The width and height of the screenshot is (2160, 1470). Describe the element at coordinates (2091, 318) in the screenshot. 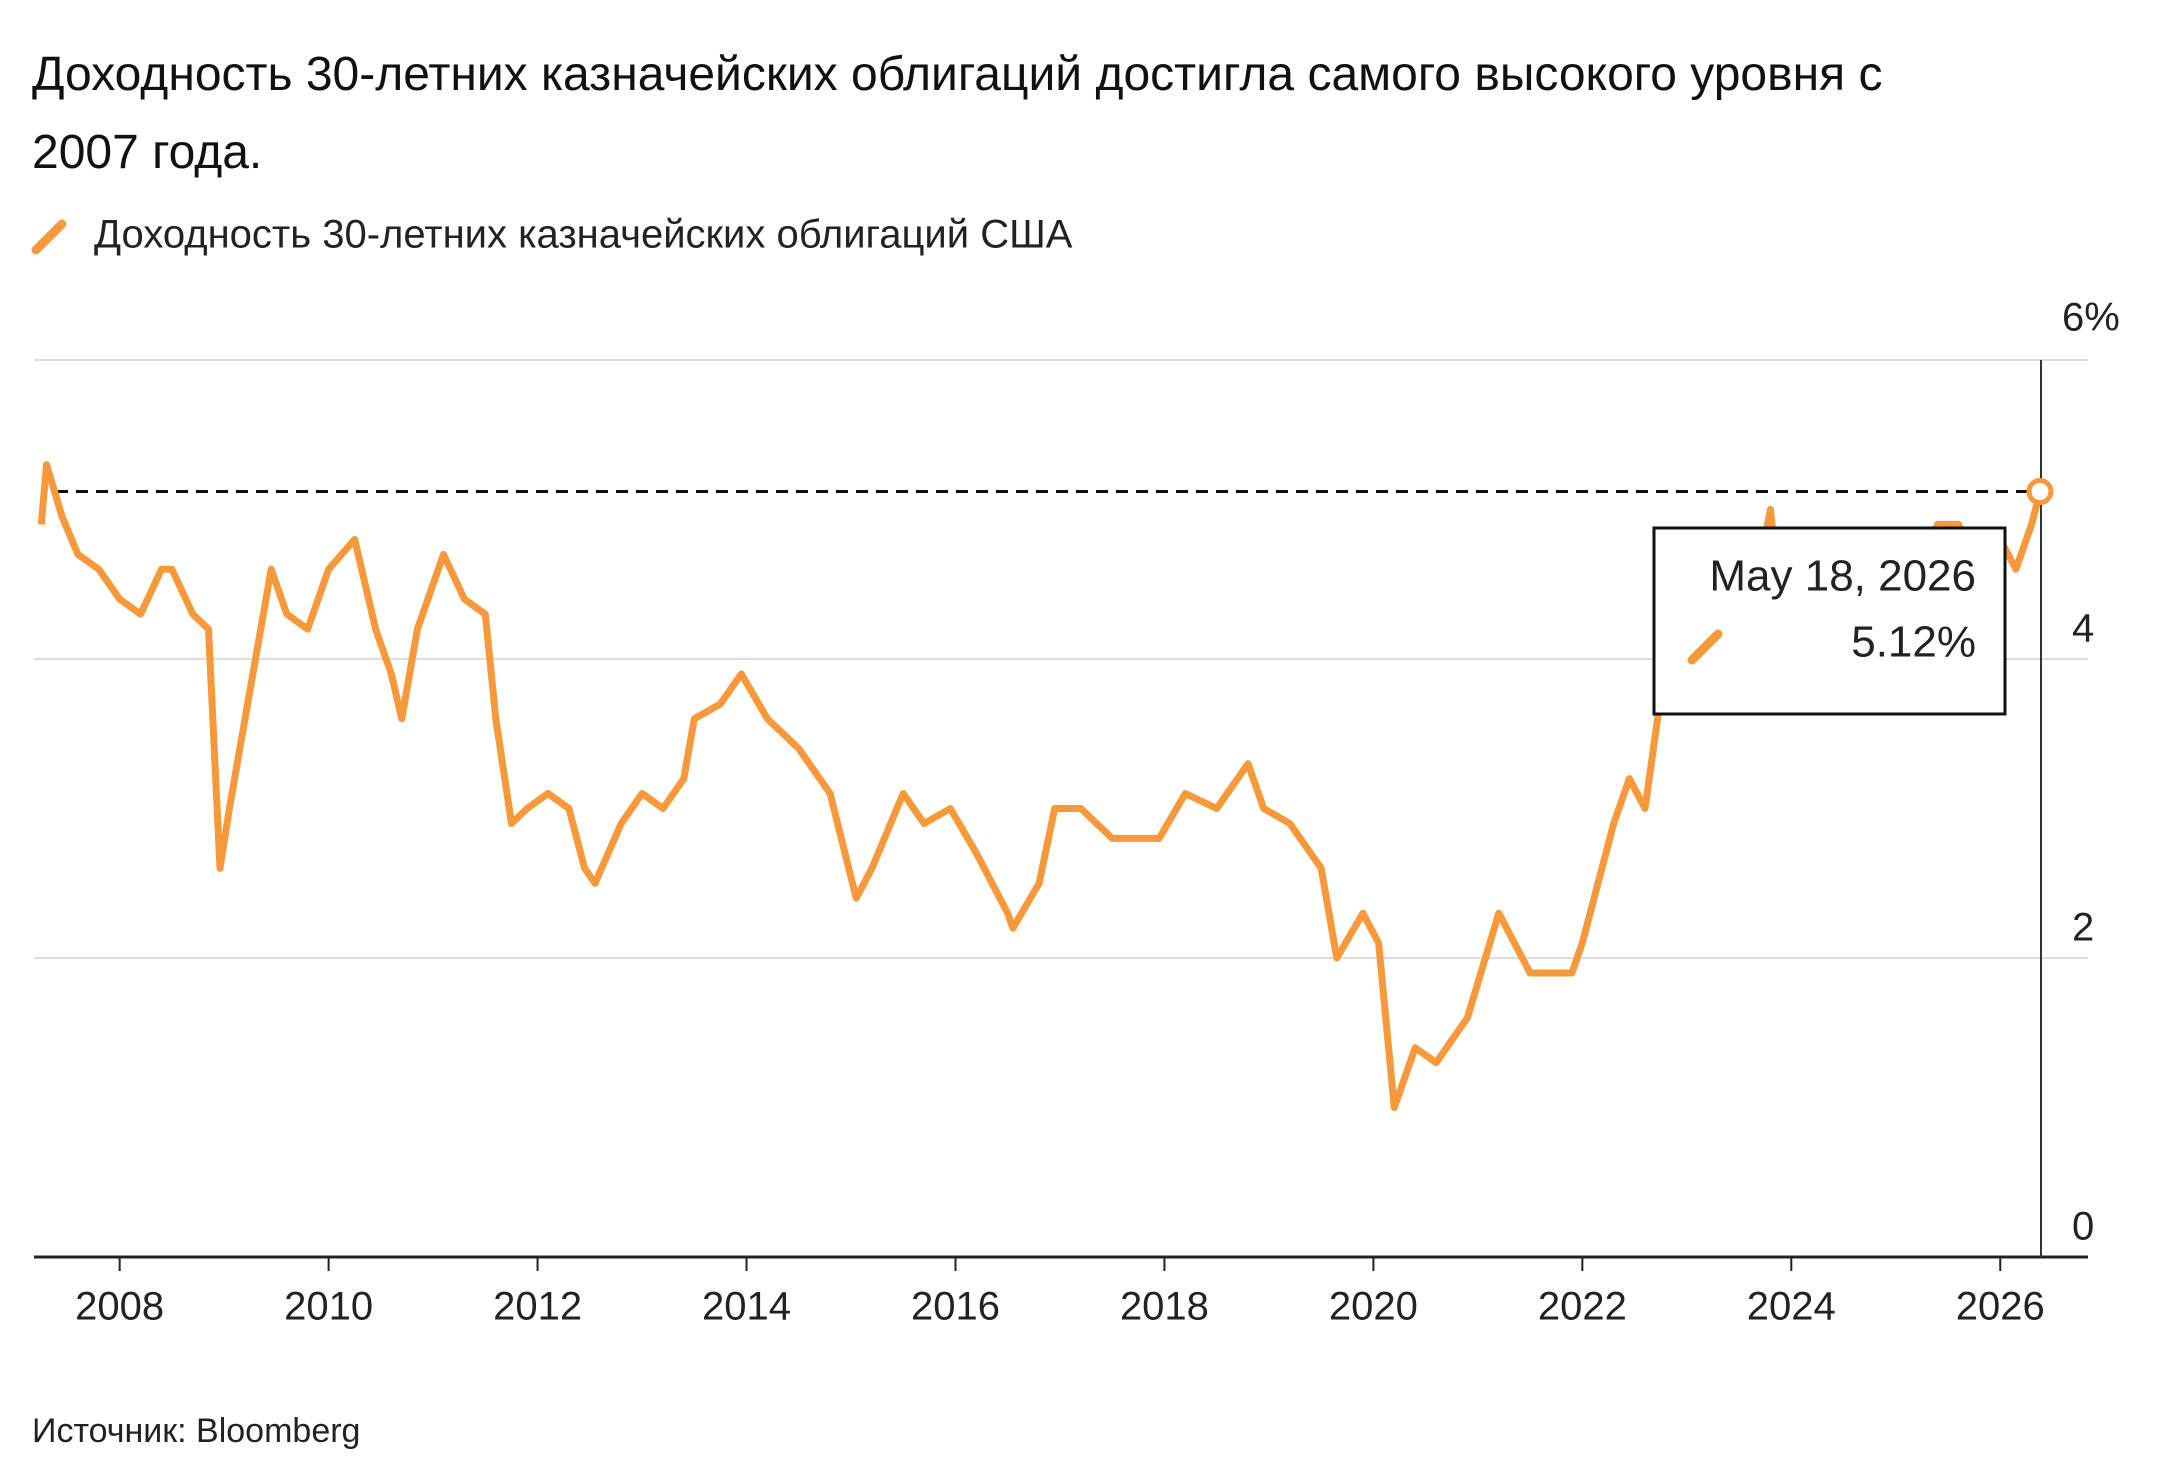

I see `y-tick-label: 6%` at that location.